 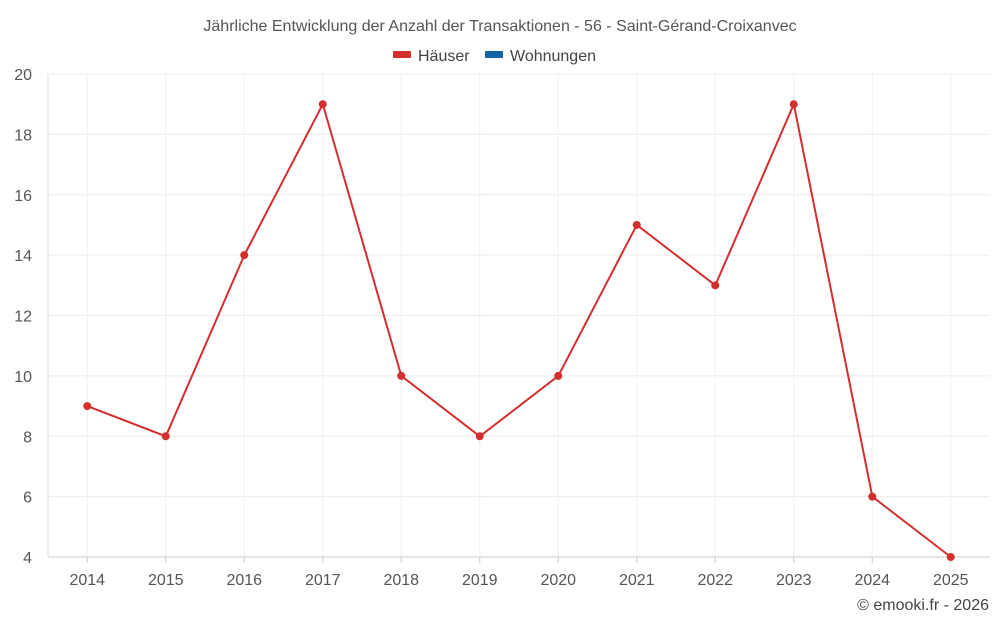 I want to click on x-tick-label: 2024, so click(x=872, y=580).